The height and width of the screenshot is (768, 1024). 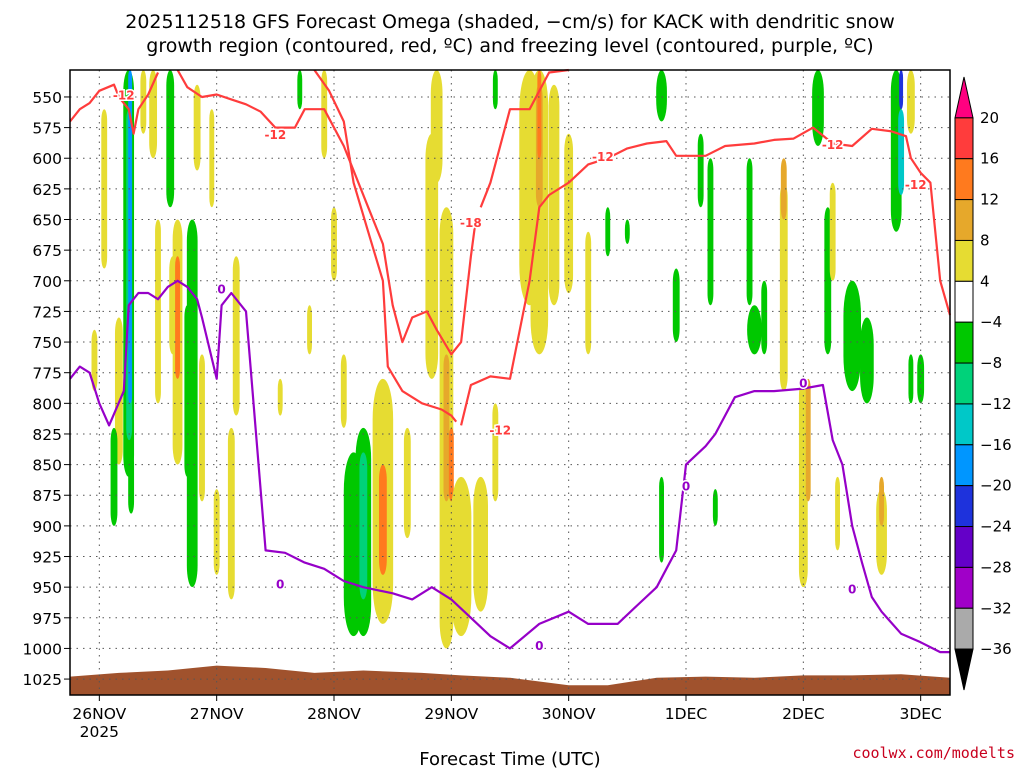 I want to click on colorbar-tick-label: 4, so click(x=985, y=281).